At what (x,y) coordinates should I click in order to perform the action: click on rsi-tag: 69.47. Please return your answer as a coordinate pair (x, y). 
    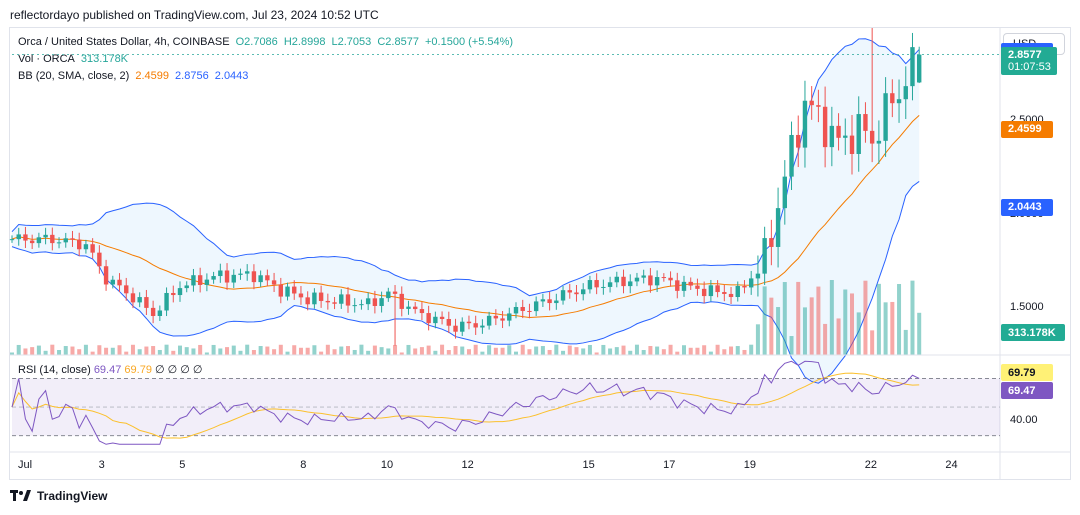
    Looking at the image, I should click on (1027, 390).